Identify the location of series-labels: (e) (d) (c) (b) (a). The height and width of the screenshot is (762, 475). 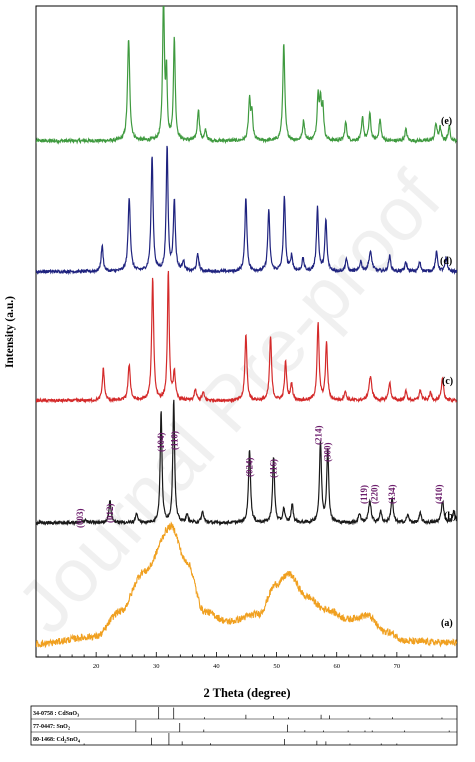
(448, 372).